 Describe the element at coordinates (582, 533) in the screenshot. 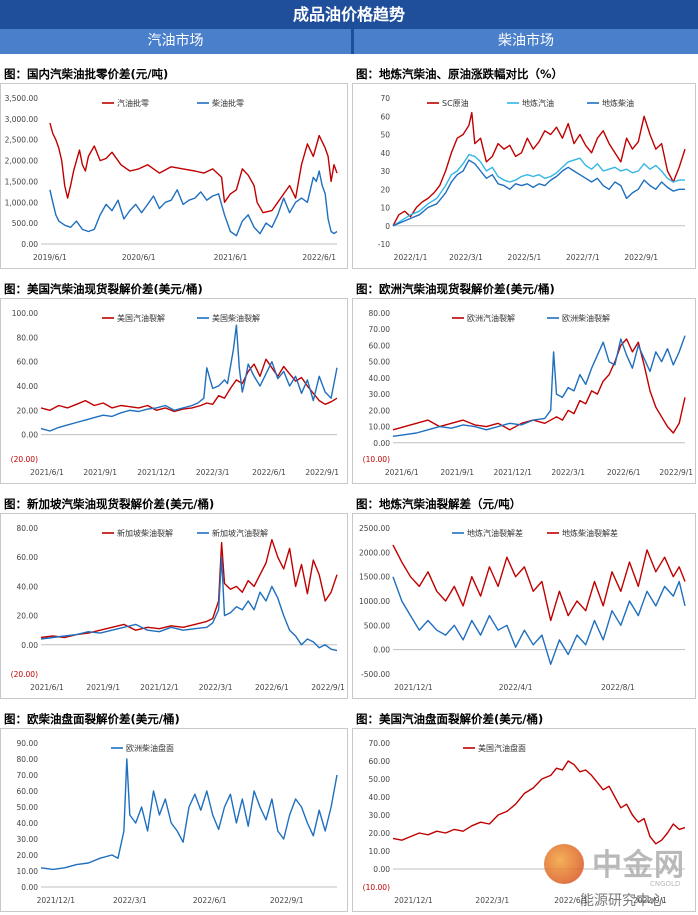

I see `legend-item: 地炼柴油裂解差` at that location.